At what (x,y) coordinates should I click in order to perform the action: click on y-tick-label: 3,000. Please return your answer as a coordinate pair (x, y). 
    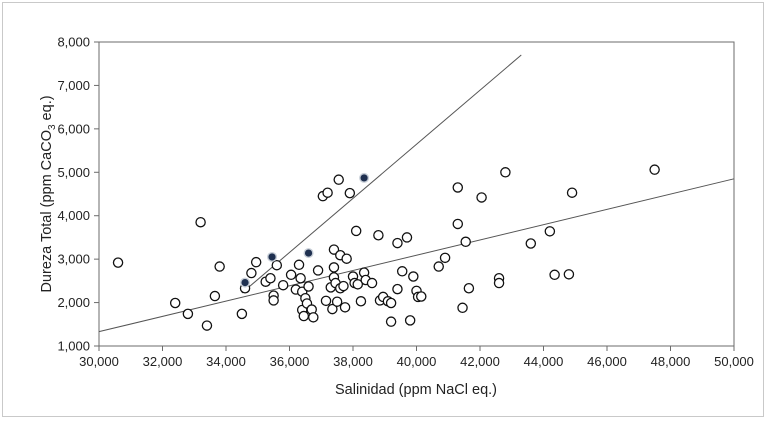
    Looking at the image, I should click on (73, 259).